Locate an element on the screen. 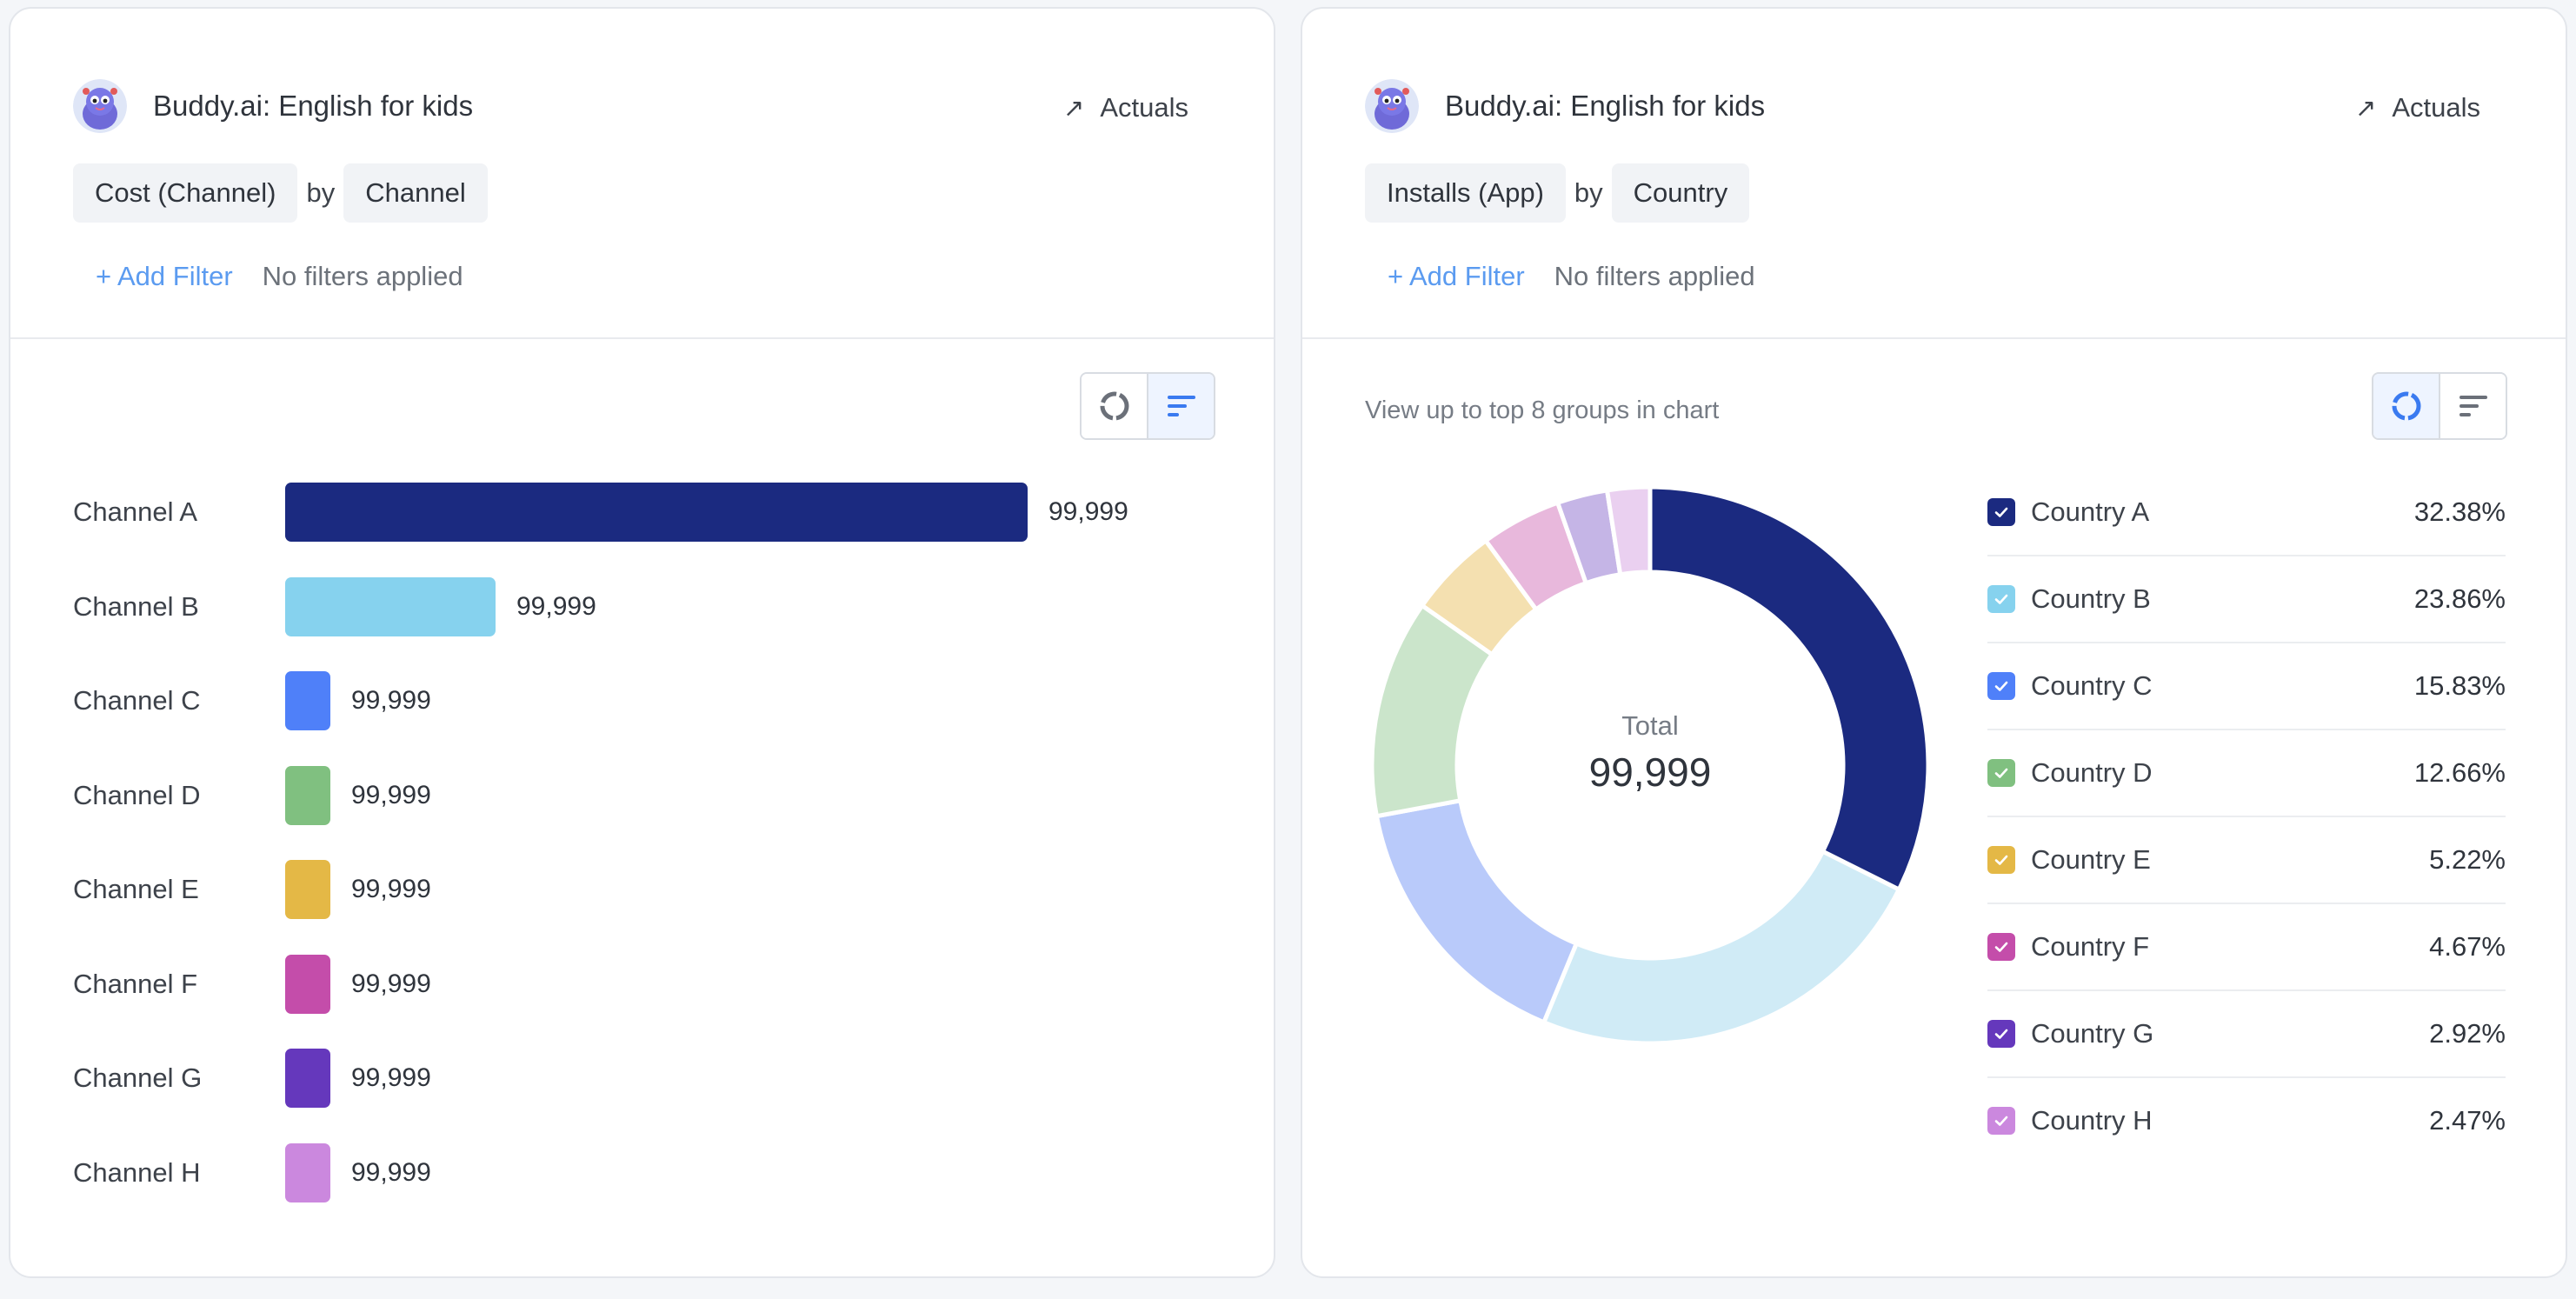 Image resolution: width=2576 pixels, height=1299 pixels. bar-row: Channel C 99,999 is located at coordinates (638, 700).